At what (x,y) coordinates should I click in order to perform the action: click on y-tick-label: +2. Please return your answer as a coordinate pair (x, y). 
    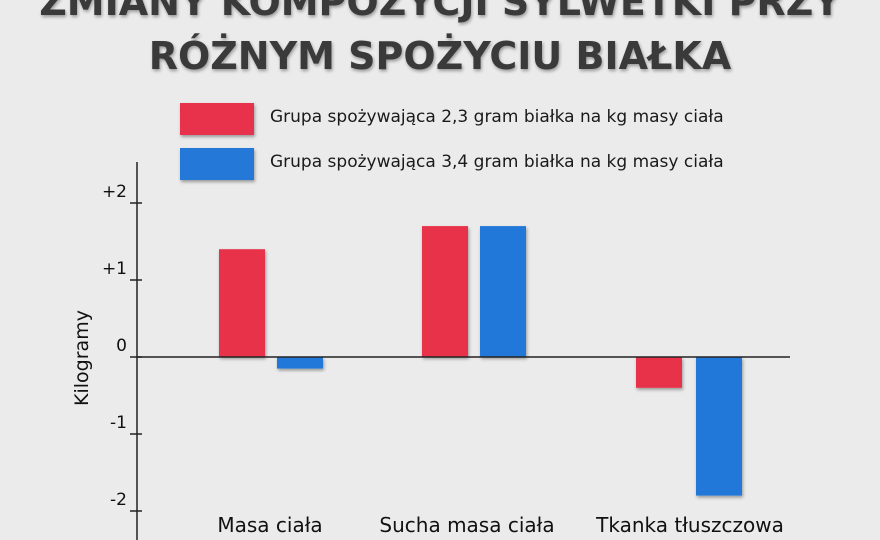
    Looking at the image, I should click on (114, 192).